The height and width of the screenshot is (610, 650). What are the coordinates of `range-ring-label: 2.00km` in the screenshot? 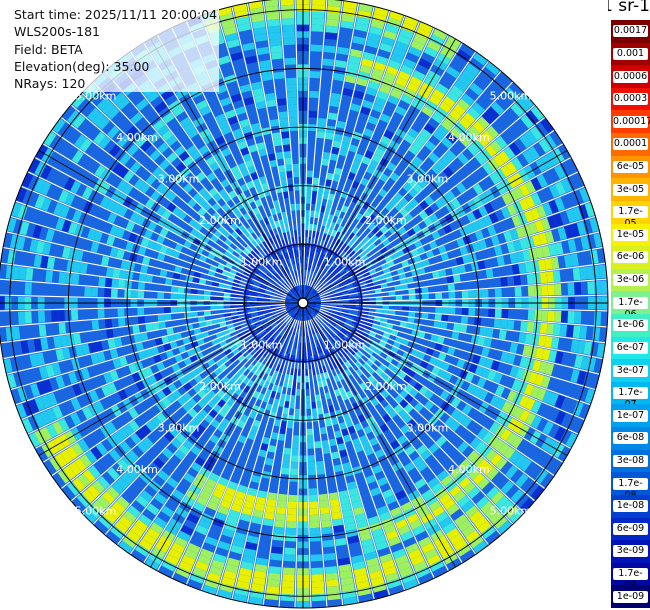 It's located at (220, 386).